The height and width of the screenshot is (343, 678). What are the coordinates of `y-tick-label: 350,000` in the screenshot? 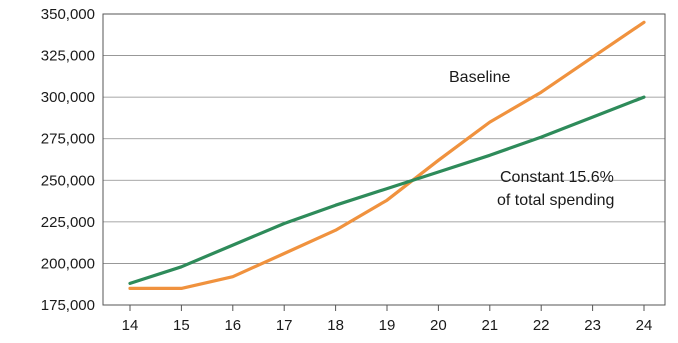 It's located at (68, 14).